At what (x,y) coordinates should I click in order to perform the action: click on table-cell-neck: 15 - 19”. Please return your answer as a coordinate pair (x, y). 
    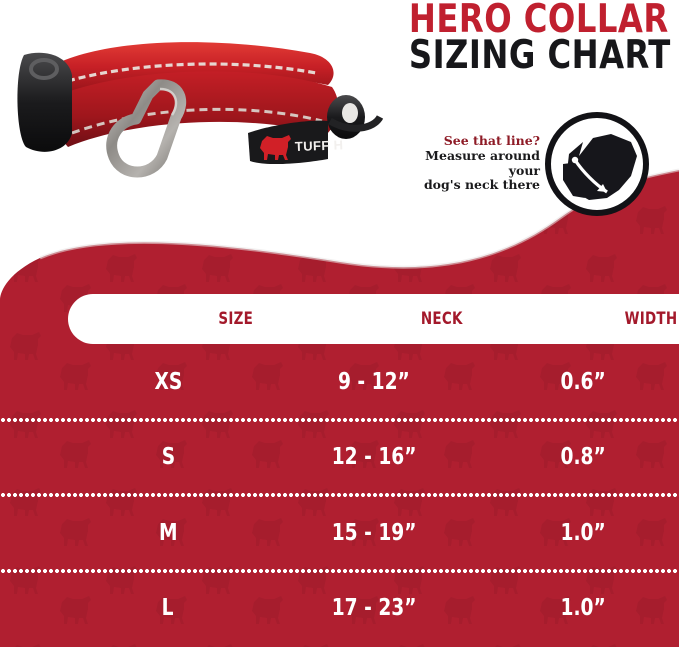
    Looking at the image, I should click on (374, 533).